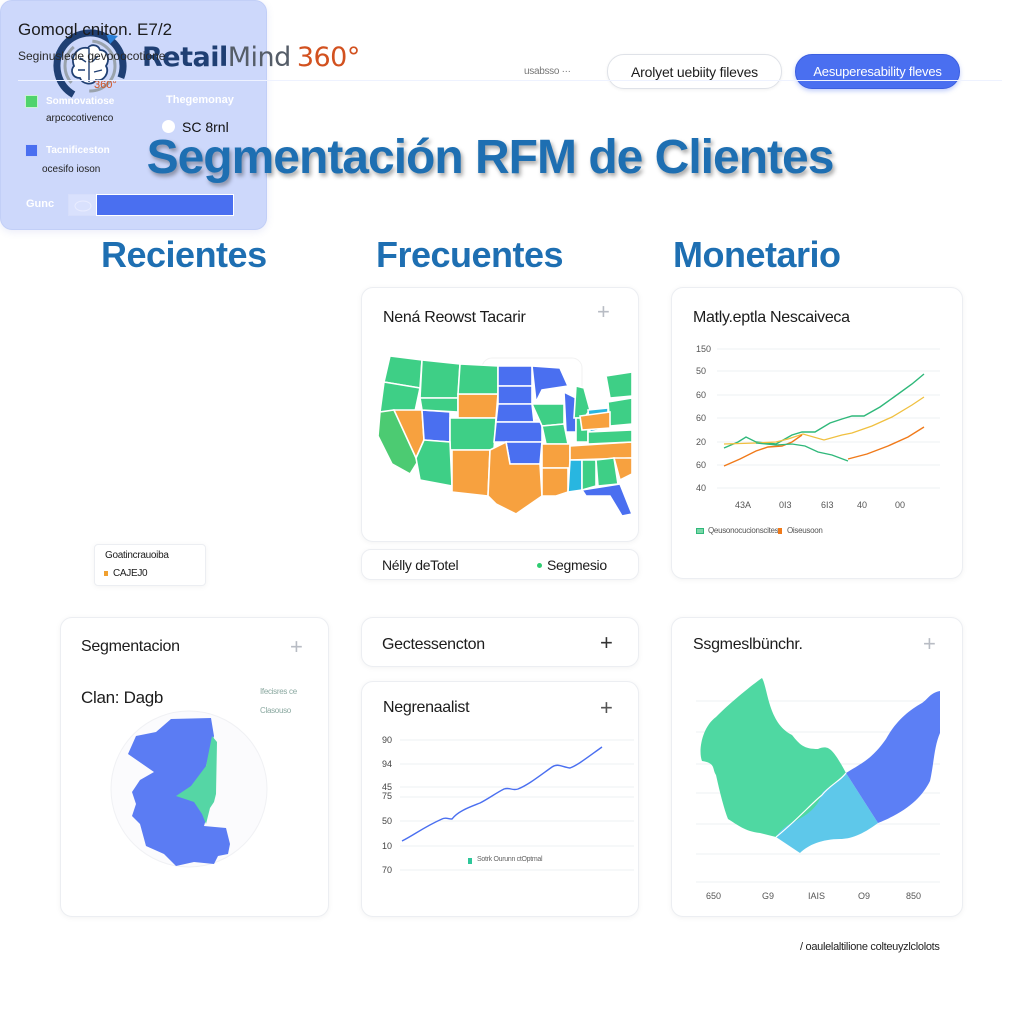  I want to click on small-card-title: Goatincrauoiba, so click(137, 555).